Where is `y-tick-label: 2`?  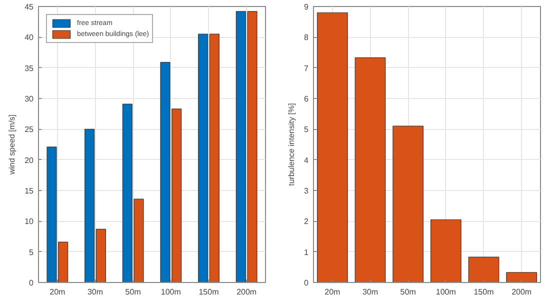
y-tick-label: 2 is located at coordinates (307, 221).